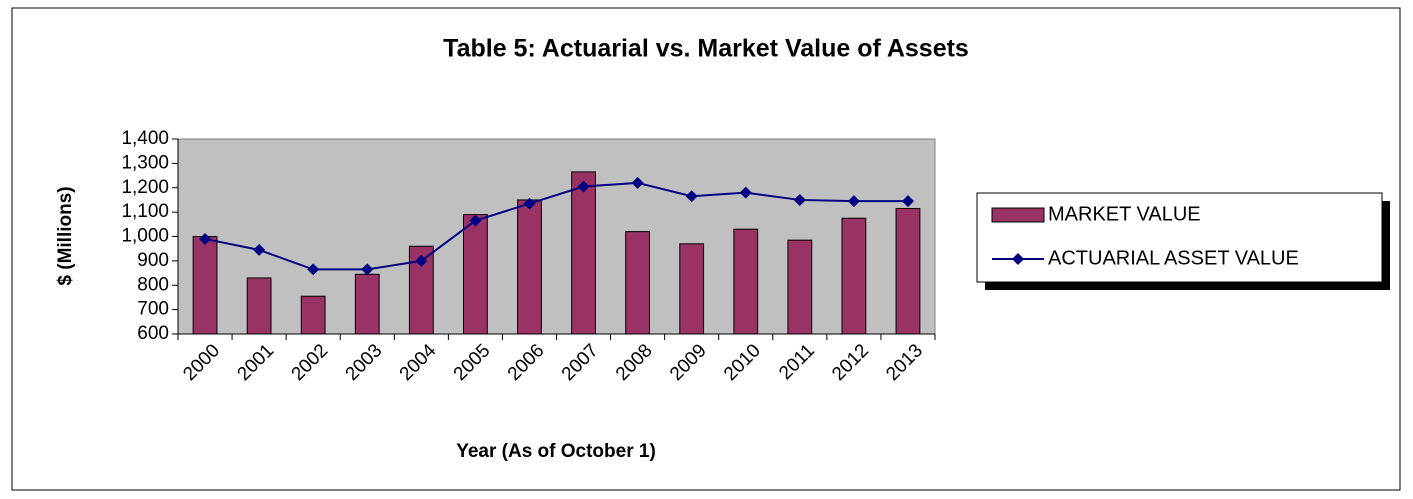 The image size is (1413, 499). I want to click on y-tick-label: 1,300, so click(145, 162).